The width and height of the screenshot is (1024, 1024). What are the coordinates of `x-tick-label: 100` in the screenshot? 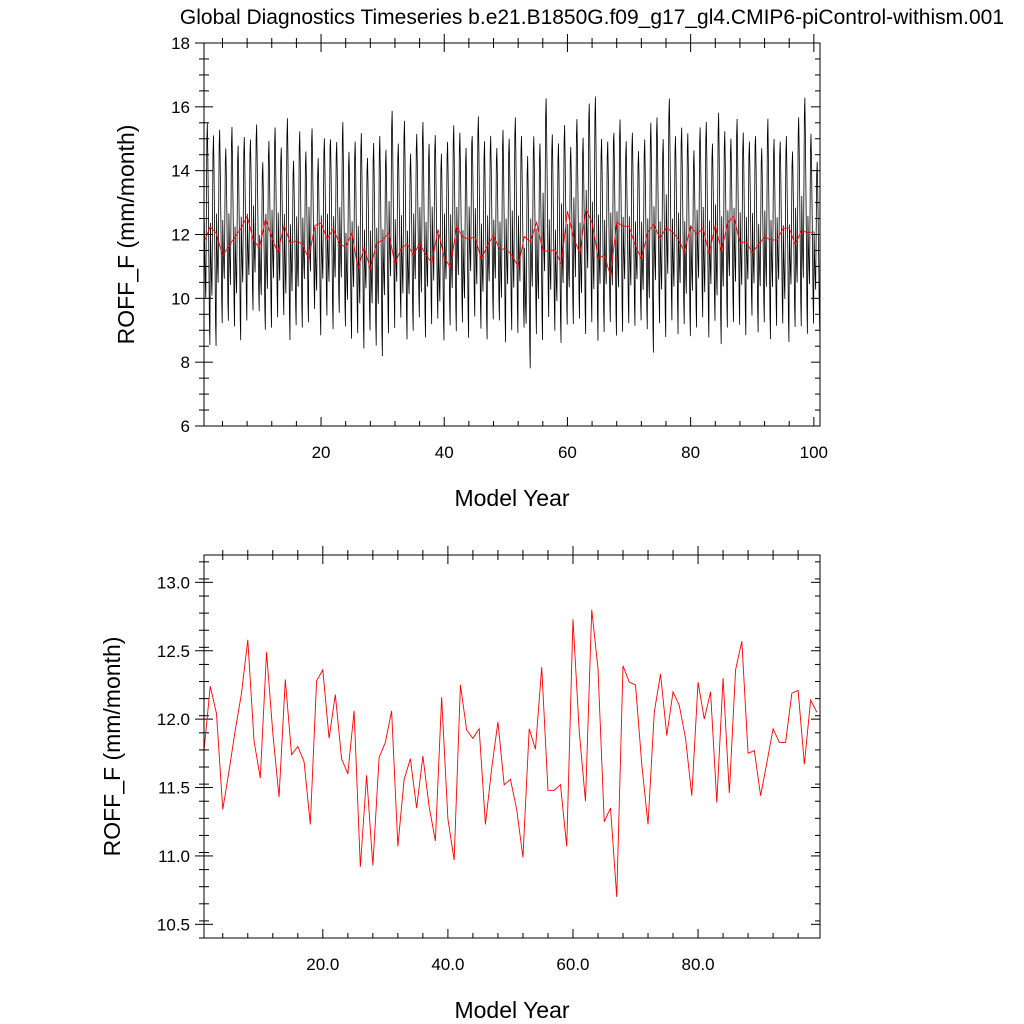 It's located at (814, 452).